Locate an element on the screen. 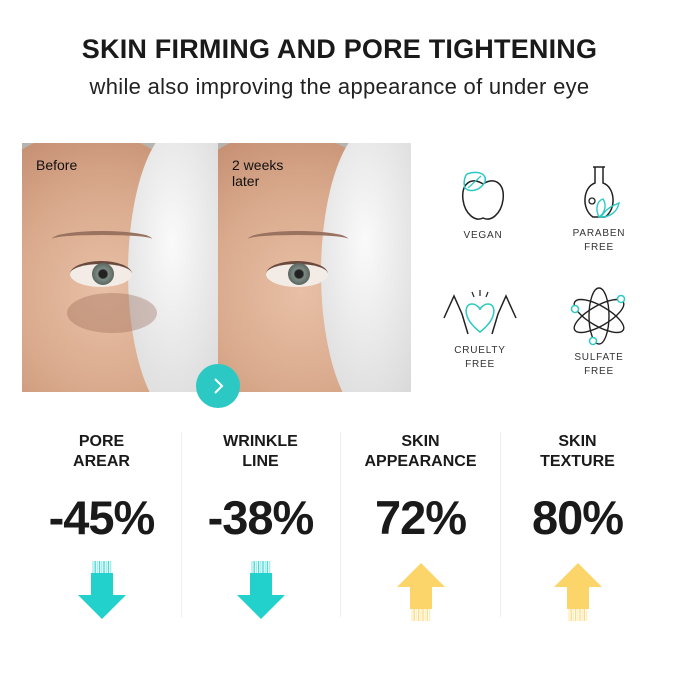 This screenshot has width=679, height=679. stat-label: SKIN APPEARANCE is located at coordinates (420, 451).